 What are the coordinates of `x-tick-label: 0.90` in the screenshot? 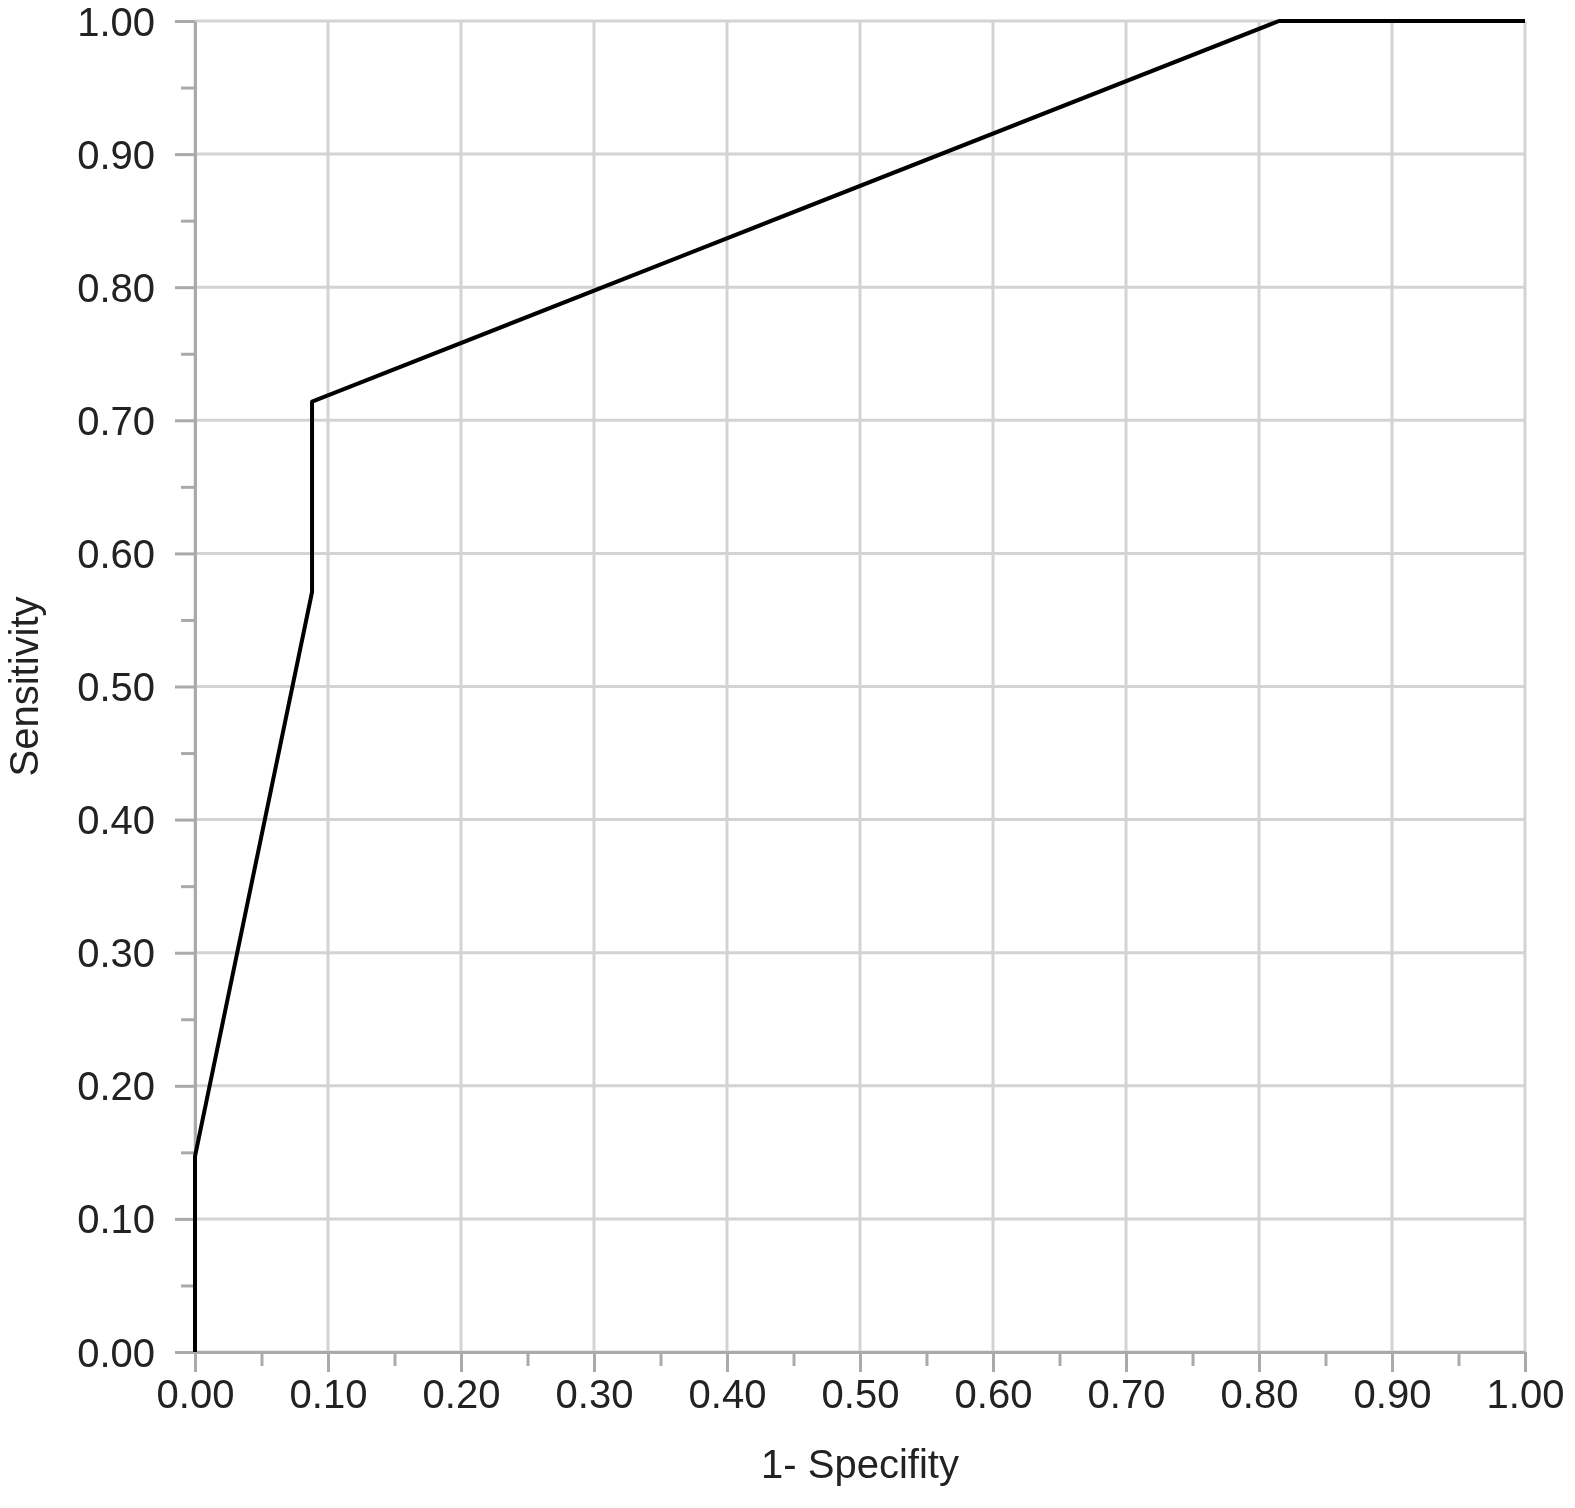 It's located at (1392, 1394).